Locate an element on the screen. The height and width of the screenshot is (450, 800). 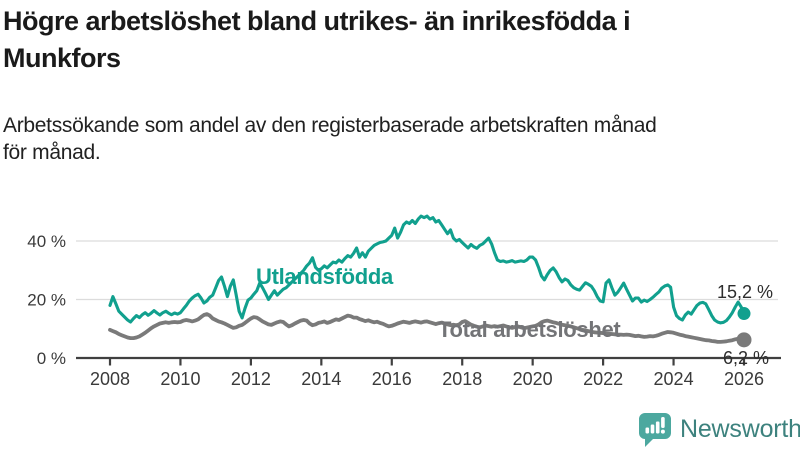
x-tick-label-2012: 2012 is located at coordinates (251, 379).